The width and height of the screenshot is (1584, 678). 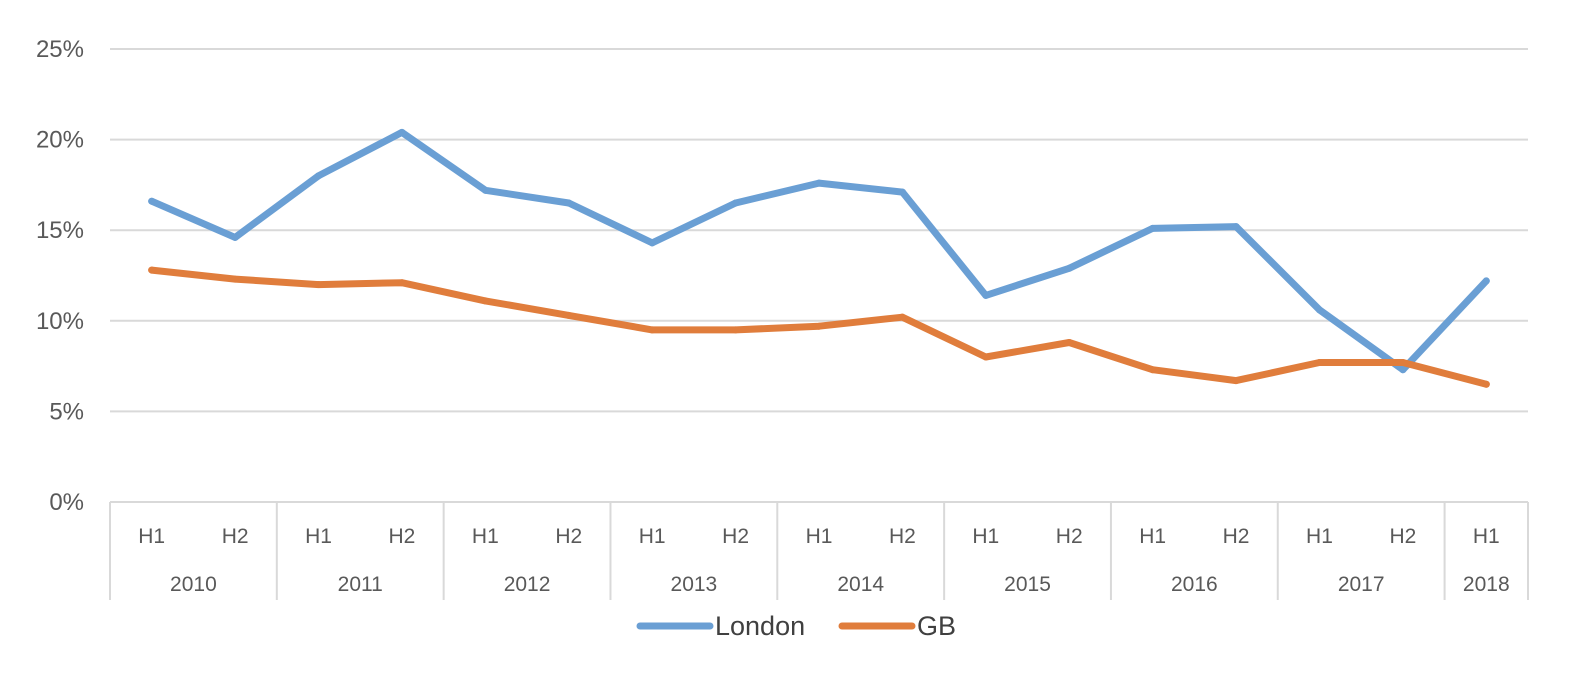 I want to click on legend: London GB, so click(x=796, y=626).